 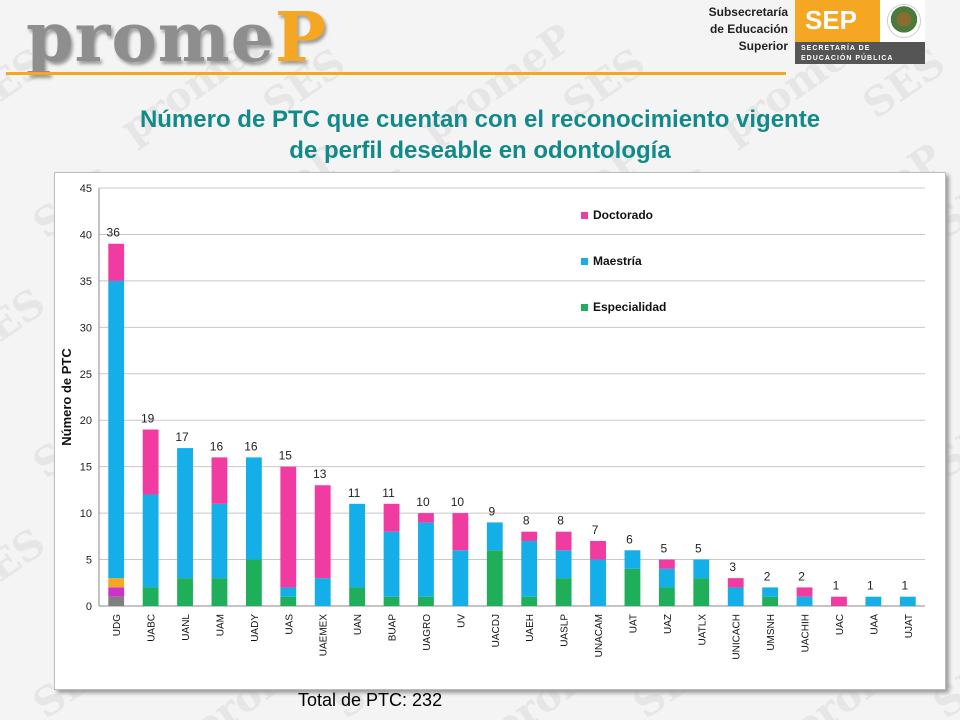 What do you see at coordinates (370, 700) in the screenshot?
I see `total-ptc-label: Total de PTC: 232` at bounding box center [370, 700].